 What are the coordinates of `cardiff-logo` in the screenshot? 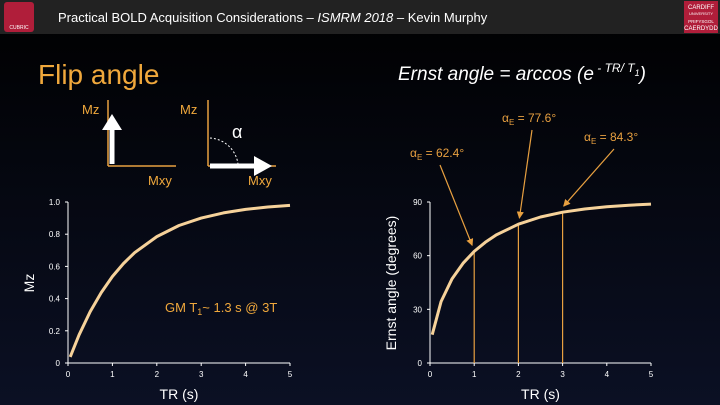 It's located at (701, 17).